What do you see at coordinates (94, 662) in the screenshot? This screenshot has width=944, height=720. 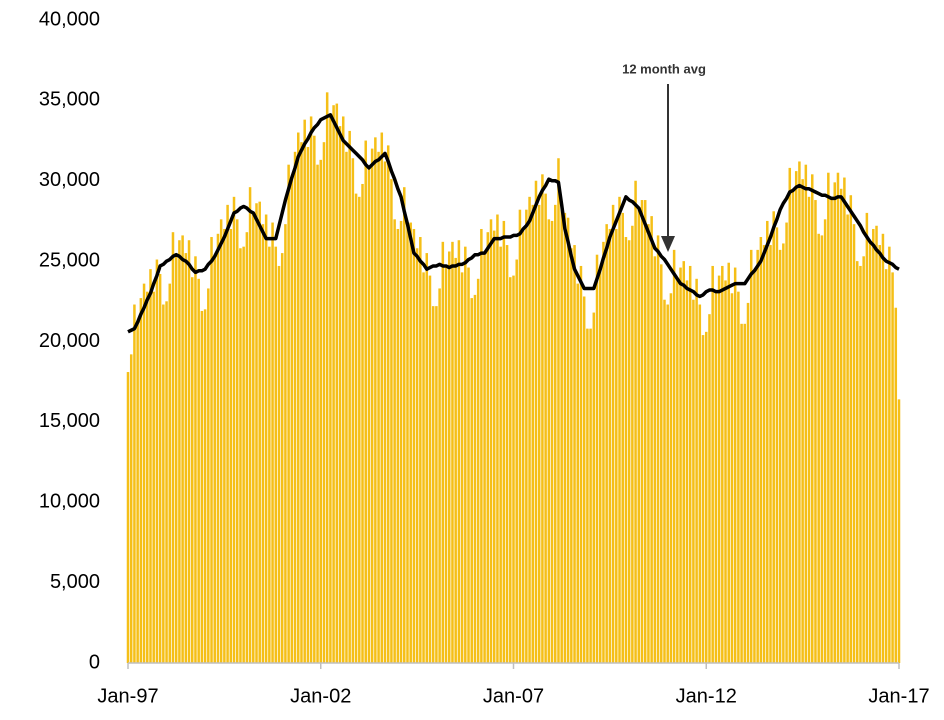 I see `y-tick-label: 0` at bounding box center [94, 662].